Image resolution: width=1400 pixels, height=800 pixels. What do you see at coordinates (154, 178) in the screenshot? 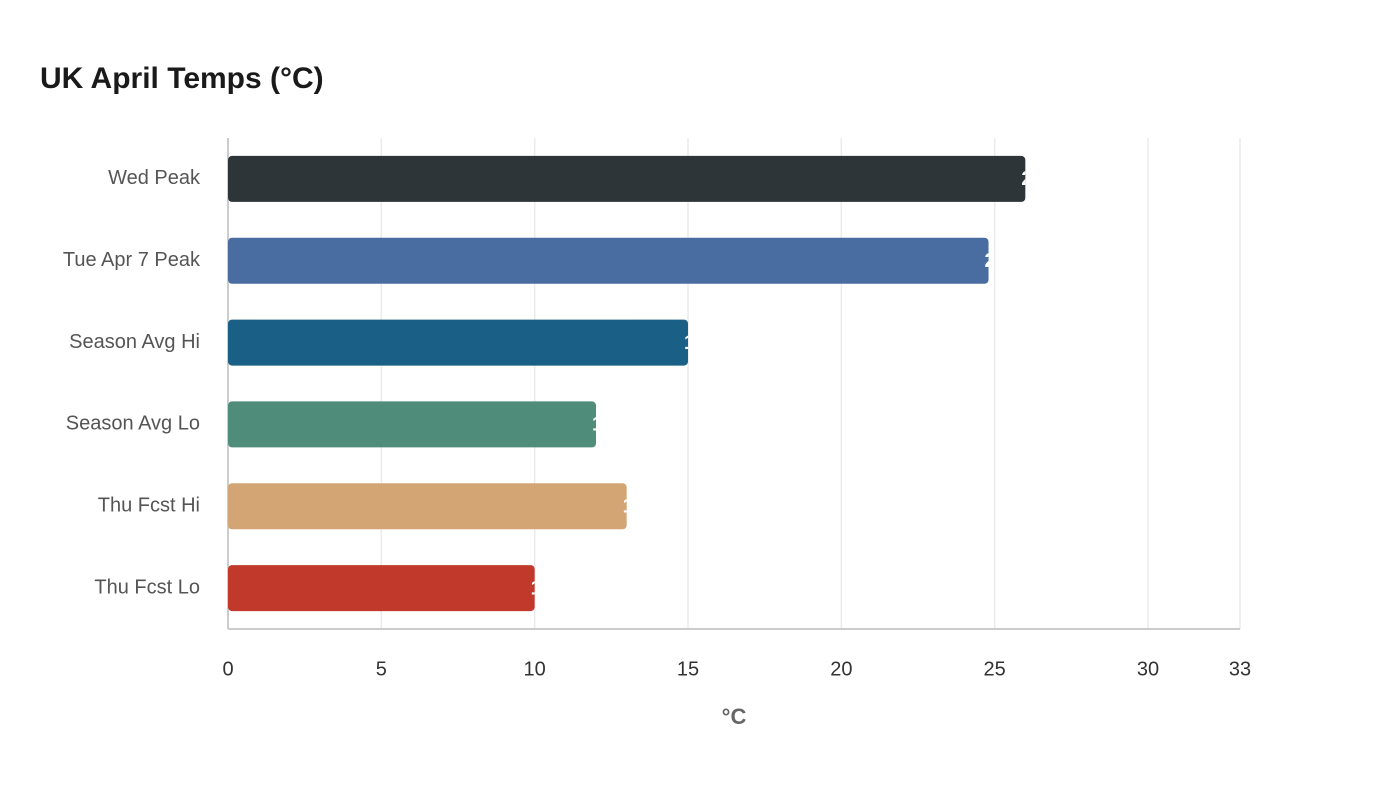
I see `y-tick-label: Wed Peak` at bounding box center [154, 178].